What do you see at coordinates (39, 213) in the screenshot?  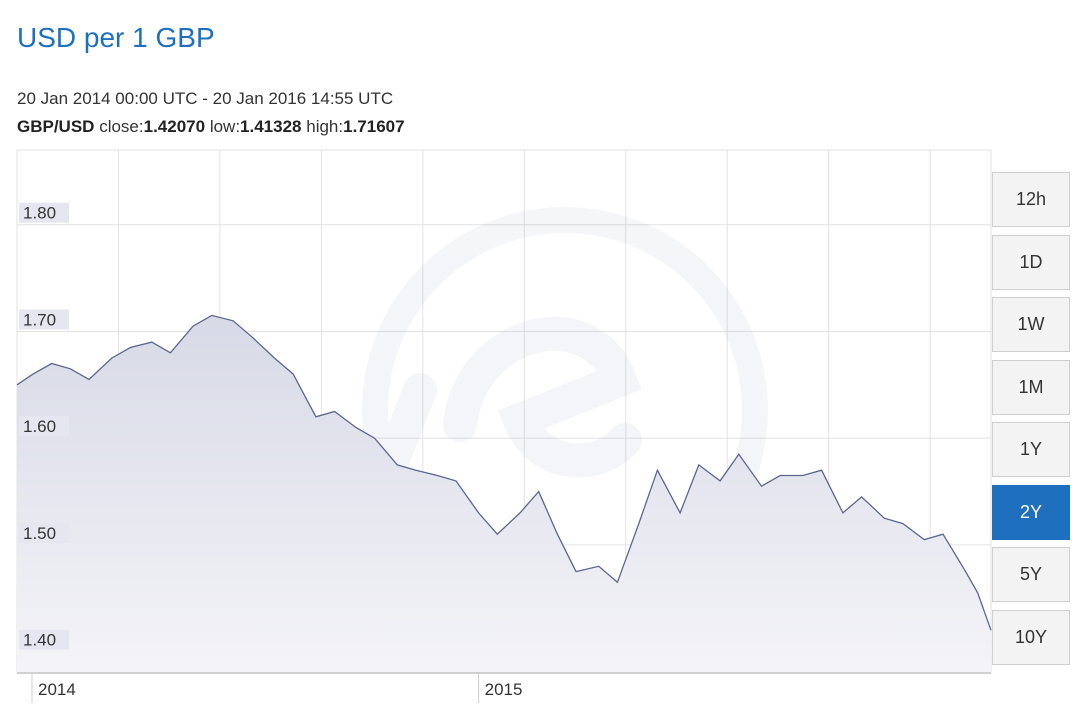 I see `y-tick-label: 1.80` at bounding box center [39, 213].